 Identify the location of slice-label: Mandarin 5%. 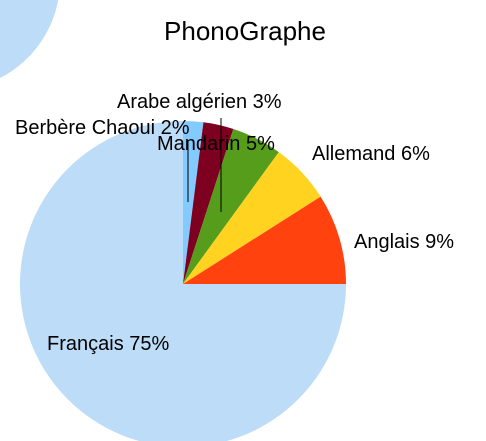
(216, 144).